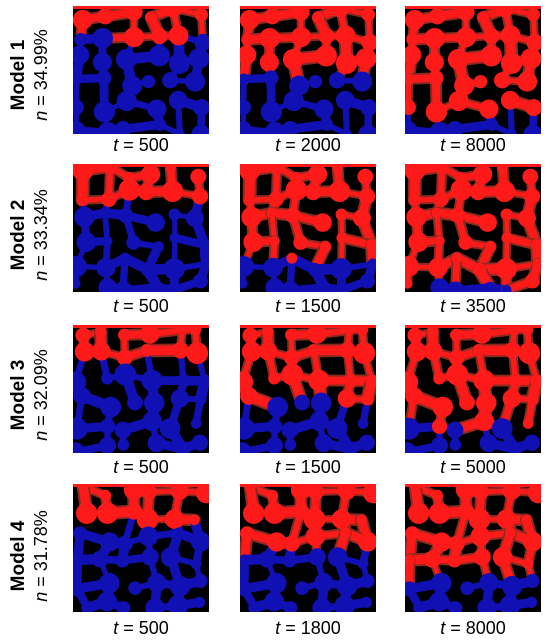 This screenshot has height=644, width=550. Describe the element at coordinates (30, 75) in the screenshot. I see `row-label-model-1: Model 1 n = 34.99%` at that location.